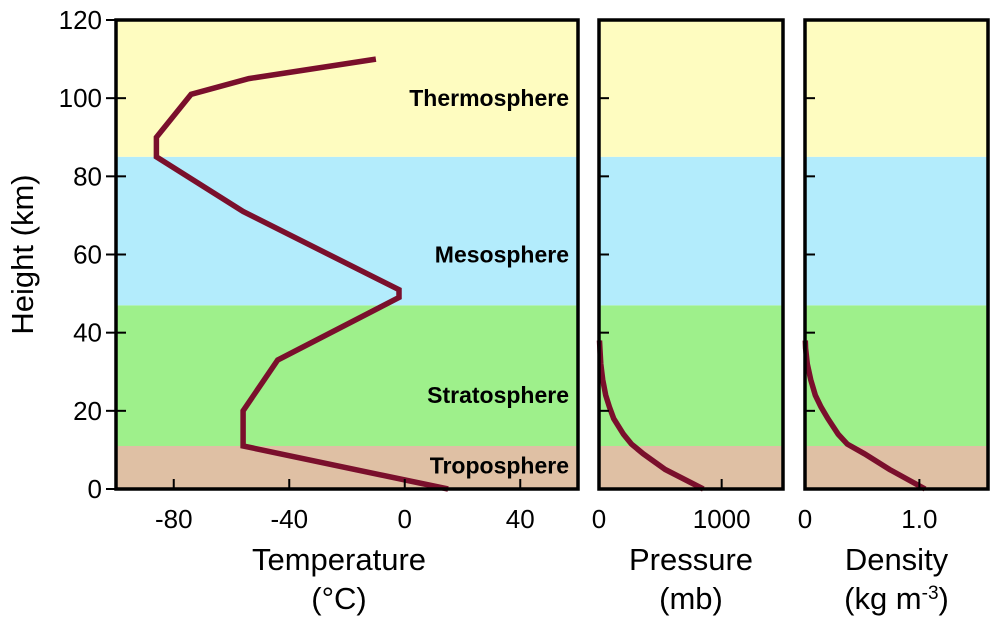 The height and width of the screenshot is (621, 992). What do you see at coordinates (339, 559) in the screenshot?
I see `temperature-axis-title: Temperature` at bounding box center [339, 559].